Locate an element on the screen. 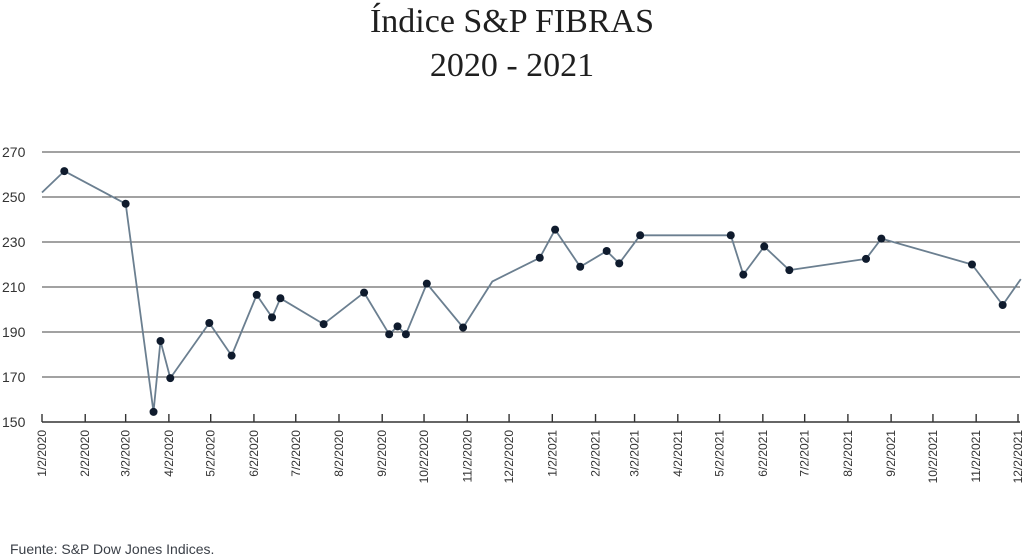 Image resolution: width=1024 pixels, height=560 pixels. y-tick-label: 250 is located at coordinates (14, 197).